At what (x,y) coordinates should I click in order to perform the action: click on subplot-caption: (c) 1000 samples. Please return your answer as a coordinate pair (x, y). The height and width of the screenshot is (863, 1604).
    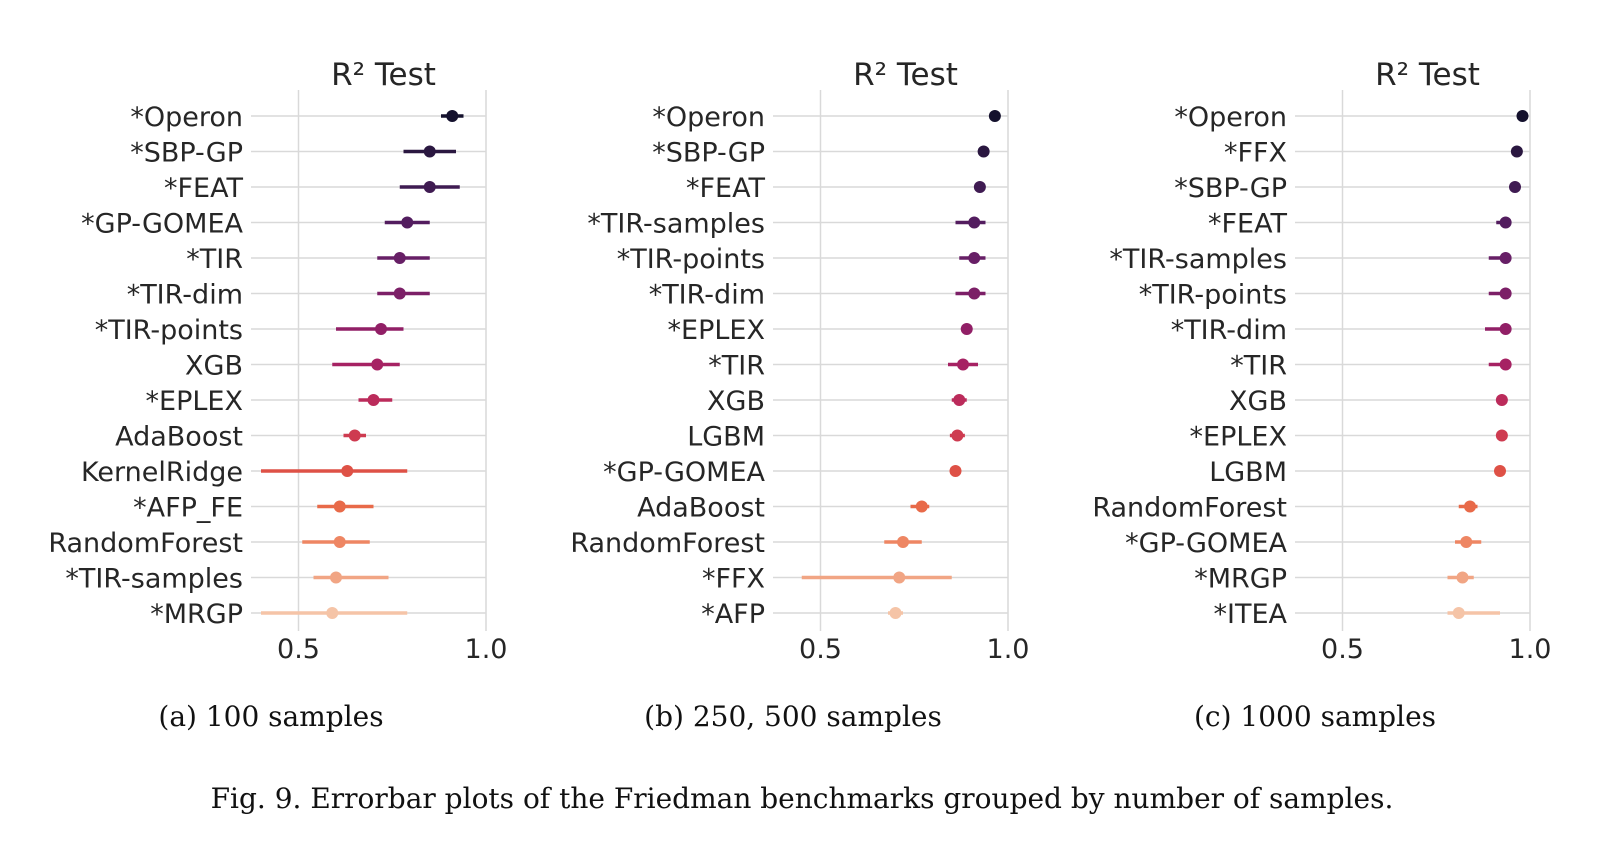
    Looking at the image, I should click on (1315, 716).